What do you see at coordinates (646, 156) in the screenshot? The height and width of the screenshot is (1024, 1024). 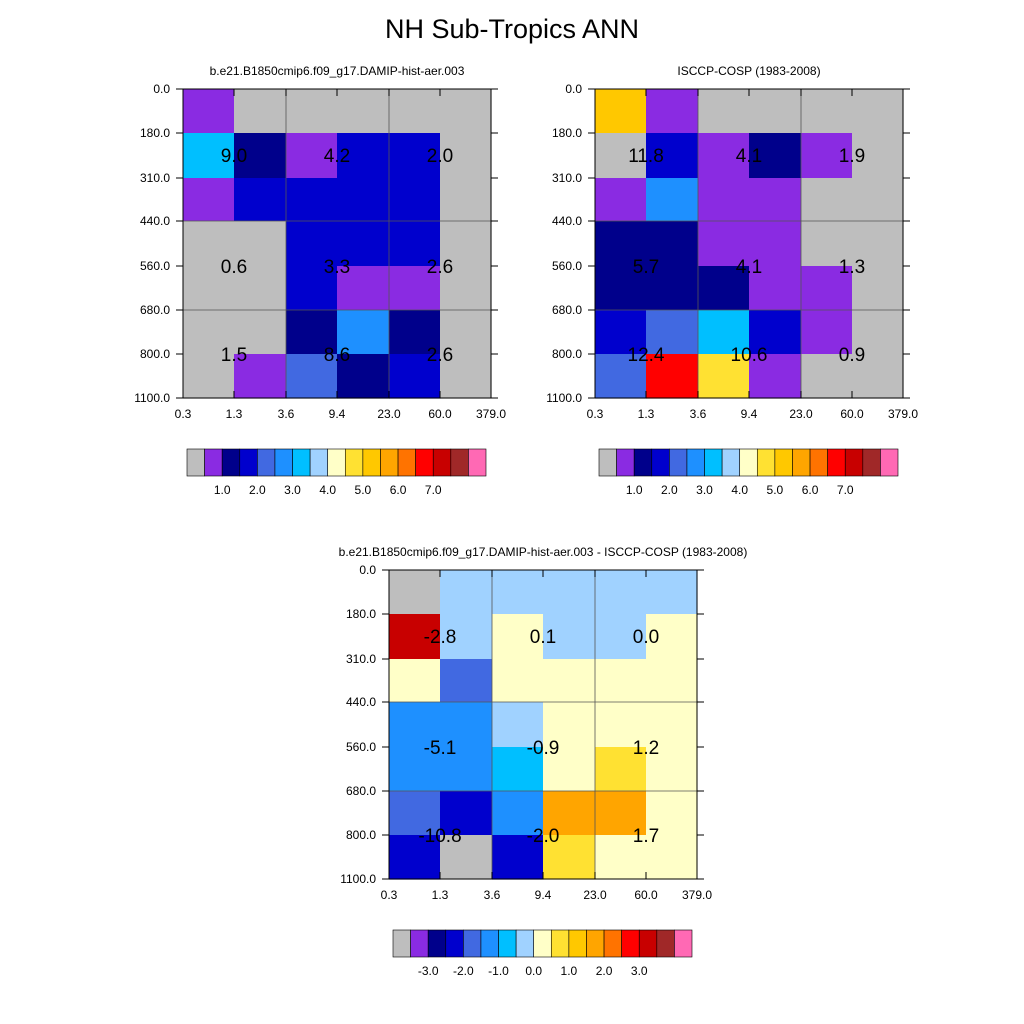 I see `cell-value-label: 11.8` at bounding box center [646, 156].